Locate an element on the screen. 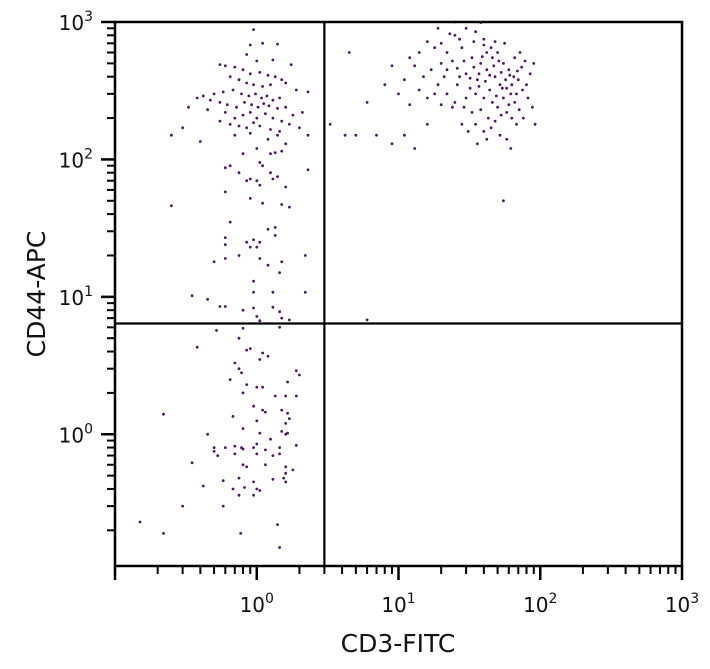 Image resolution: width=710 pixels, height=669 pixels. x-axis: 100 101 102 103 is located at coordinates (406, 591).